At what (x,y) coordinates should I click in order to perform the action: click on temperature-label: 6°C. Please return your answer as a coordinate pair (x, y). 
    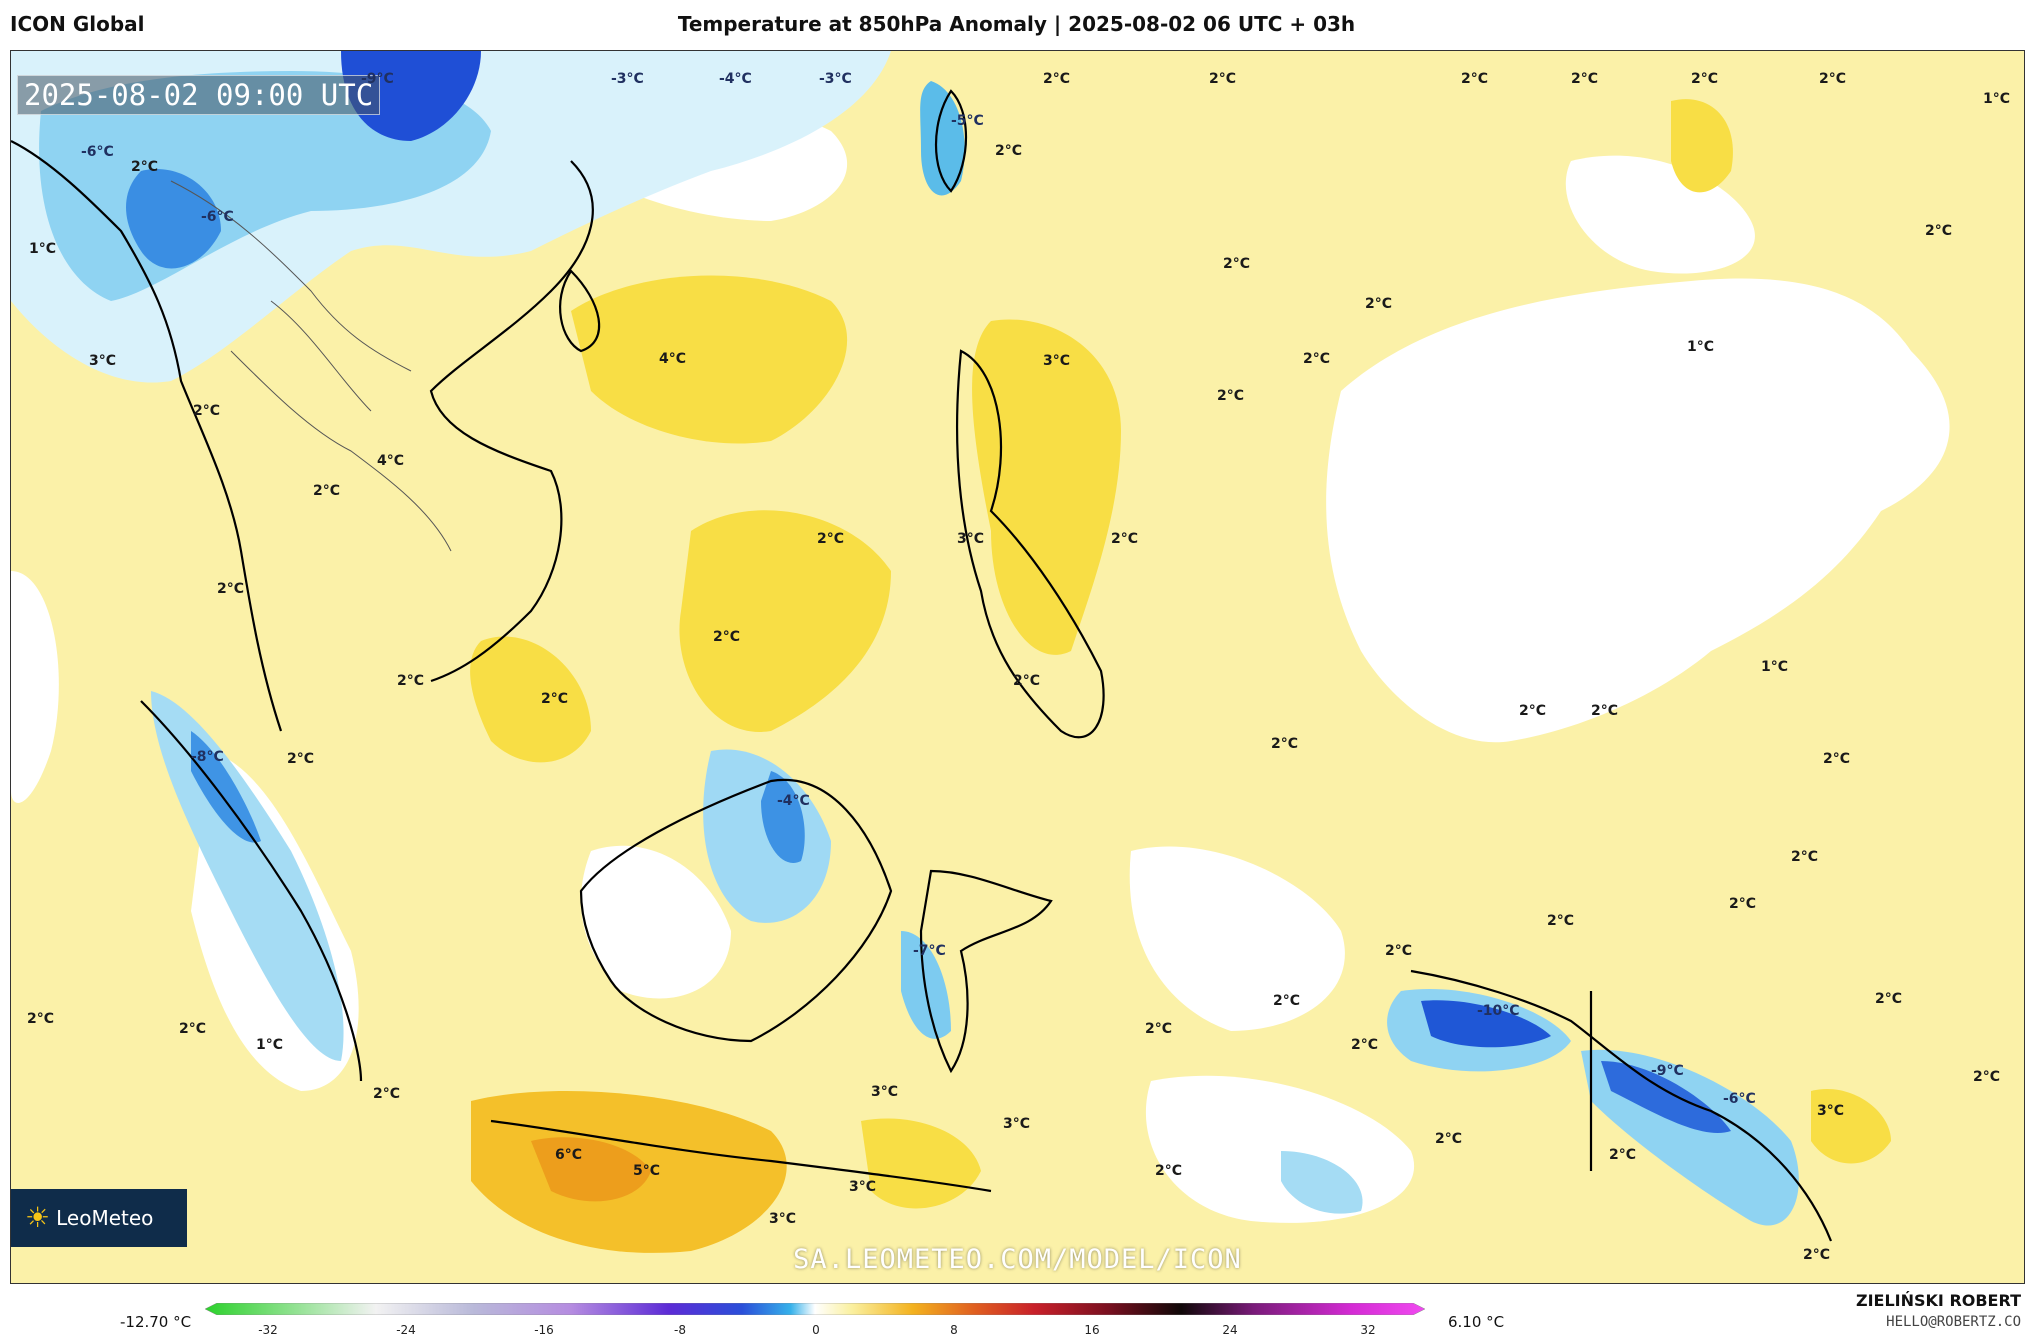
    Looking at the image, I should click on (569, 1155).